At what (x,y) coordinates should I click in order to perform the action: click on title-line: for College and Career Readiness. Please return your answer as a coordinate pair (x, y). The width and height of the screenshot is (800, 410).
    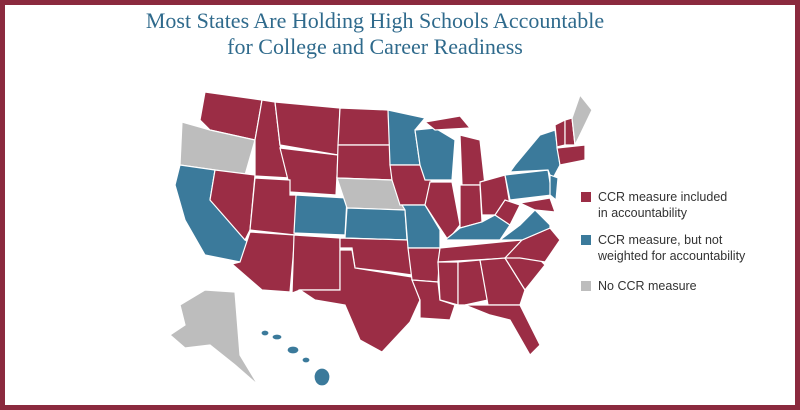
    Looking at the image, I should click on (375, 46).